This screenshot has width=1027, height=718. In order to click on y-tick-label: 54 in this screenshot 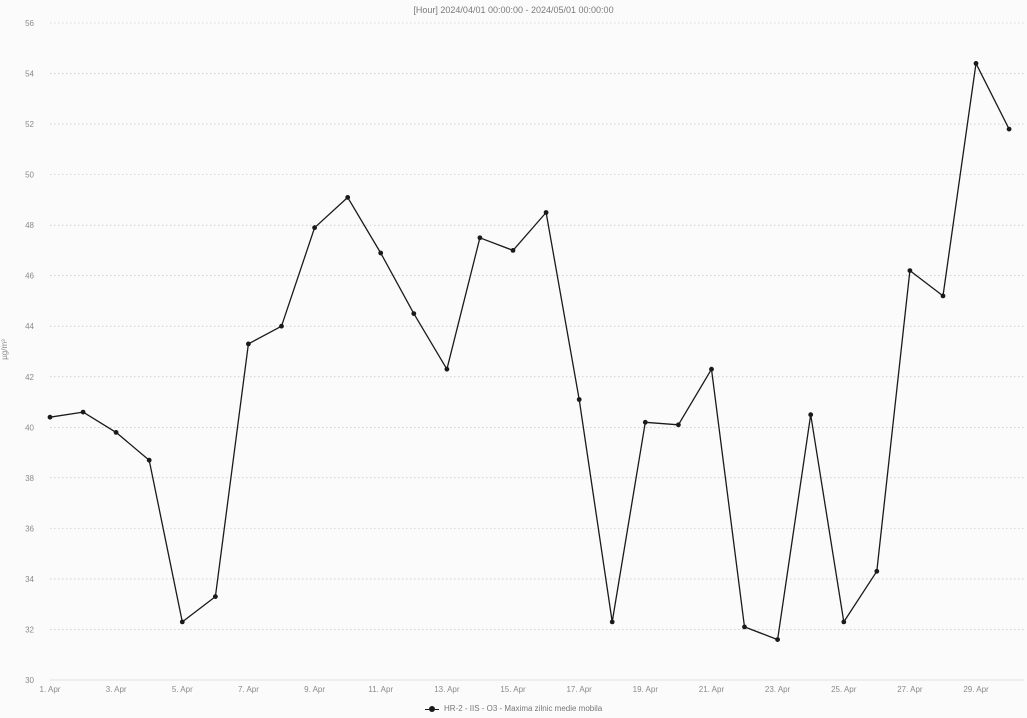, I will do `click(29, 74)`.